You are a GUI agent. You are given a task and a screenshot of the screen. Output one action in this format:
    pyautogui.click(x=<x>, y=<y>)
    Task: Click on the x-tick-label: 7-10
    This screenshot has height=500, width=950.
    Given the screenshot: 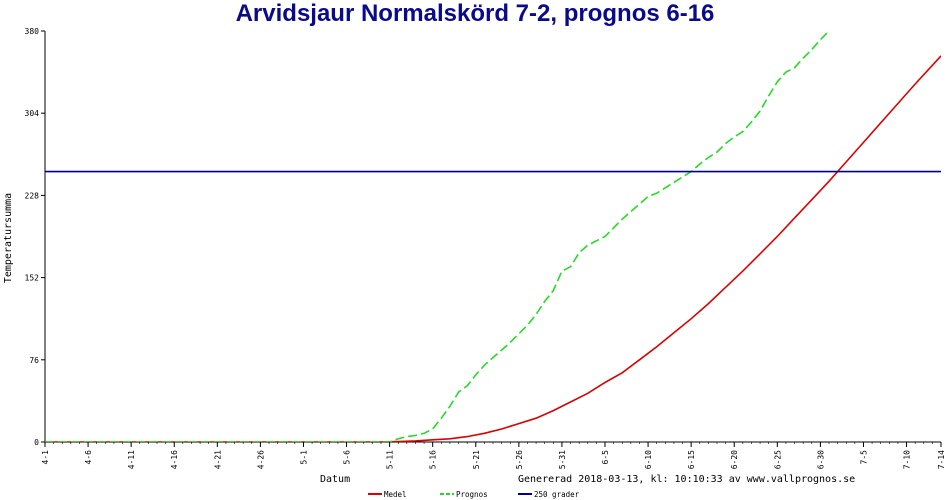 What is the action you would take?
    pyautogui.click(x=907, y=459)
    